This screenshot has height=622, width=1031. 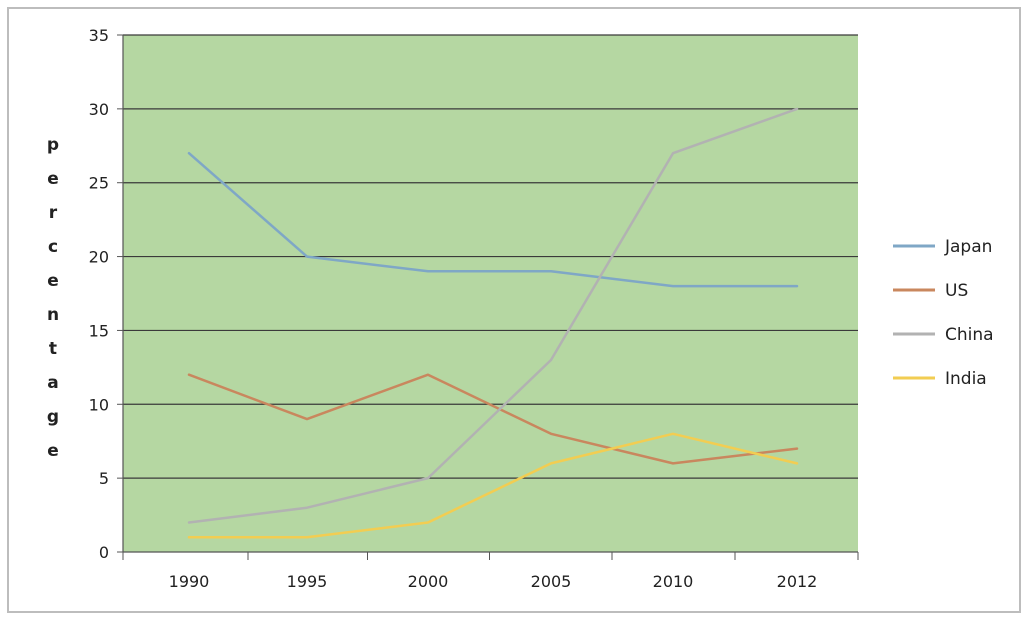 I want to click on y-tick-label: 0, so click(x=104, y=552).